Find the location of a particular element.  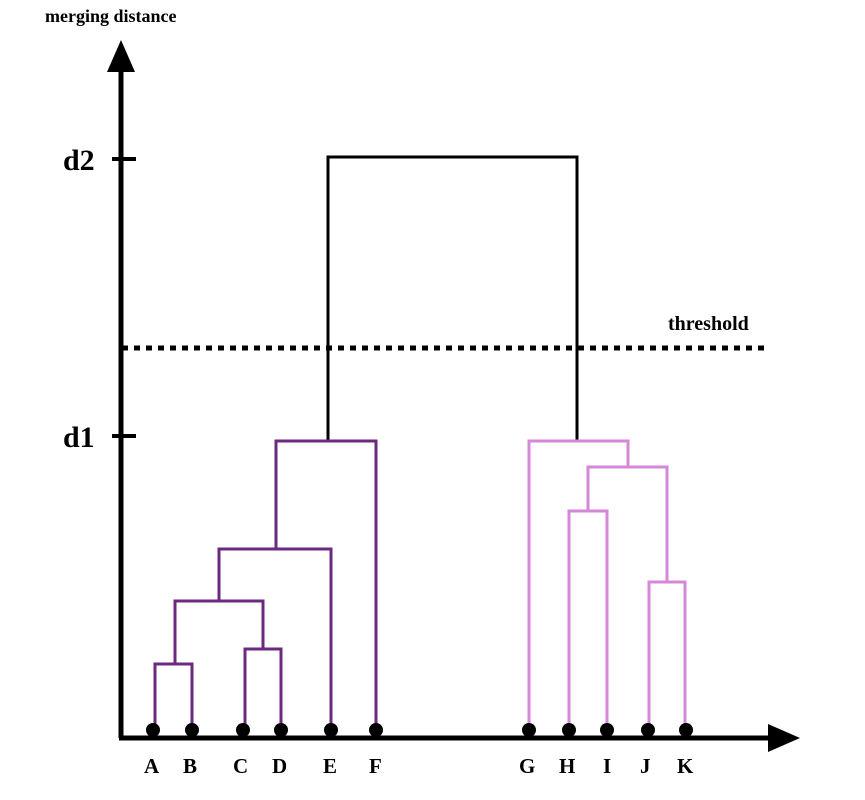

threshold-label: threshold is located at coordinates (708, 324).